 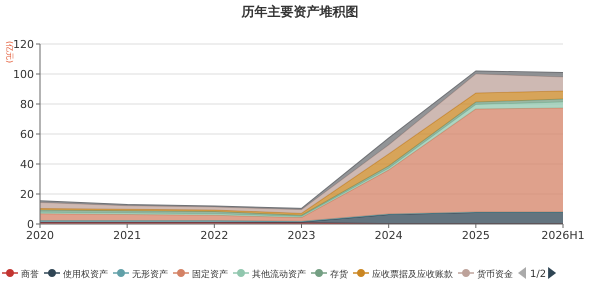 I want to click on x-tick-label: 2022, so click(x=214, y=235).